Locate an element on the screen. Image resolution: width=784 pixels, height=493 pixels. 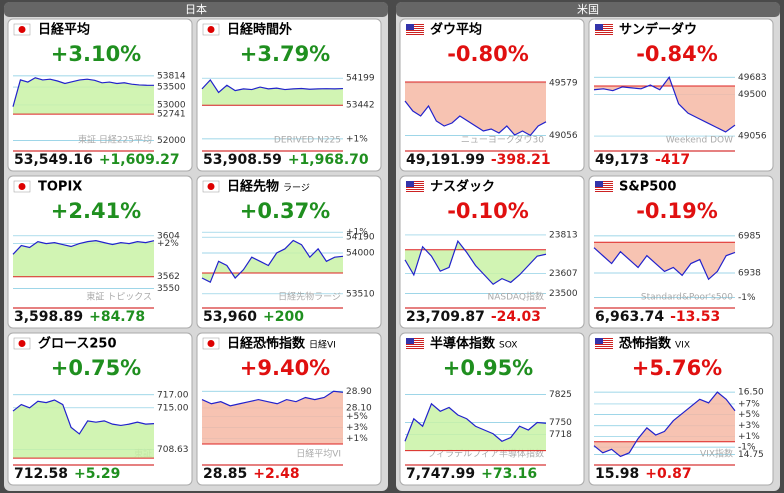
change-pct: -0.84% is located at coordinates (677, 54).